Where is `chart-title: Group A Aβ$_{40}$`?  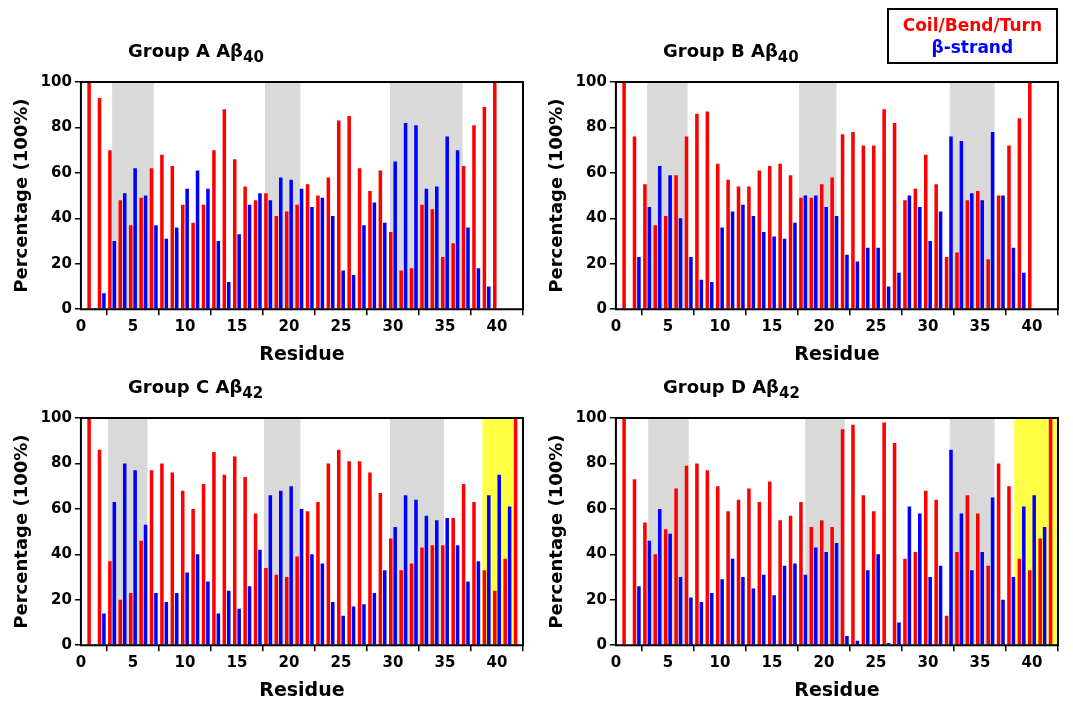
chart-title: Group A Aβ$_{40}$ is located at coordinates (196, 54).